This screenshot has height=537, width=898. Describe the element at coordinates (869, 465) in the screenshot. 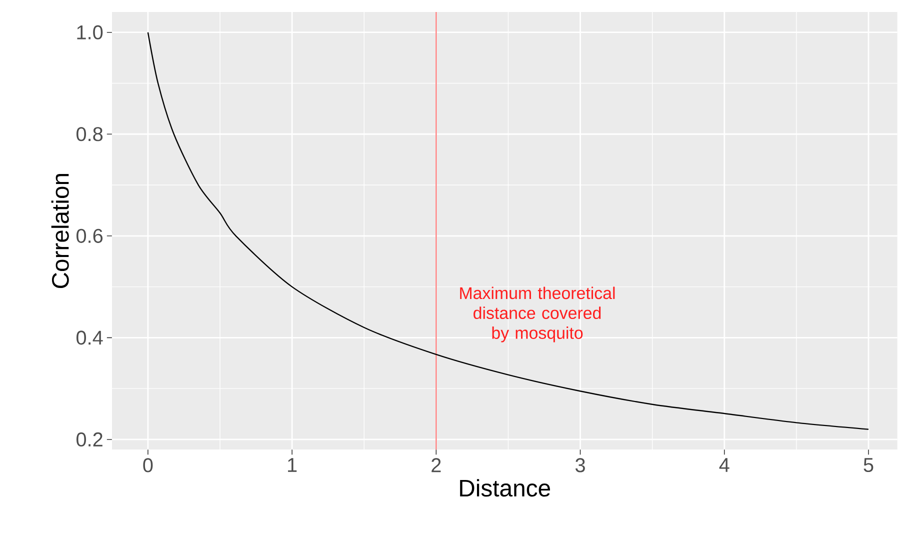

I see `x-tick-label: 5` at that location.